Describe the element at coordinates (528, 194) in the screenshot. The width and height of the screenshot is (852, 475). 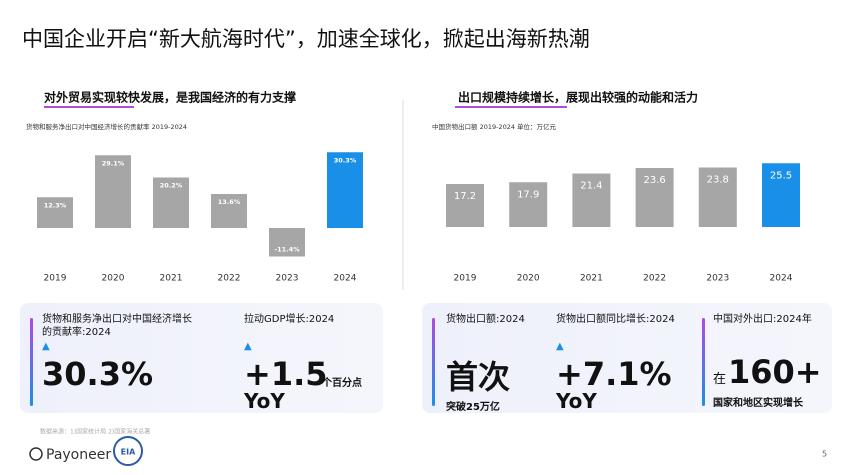
I see `value-label: 17.9` at that location.